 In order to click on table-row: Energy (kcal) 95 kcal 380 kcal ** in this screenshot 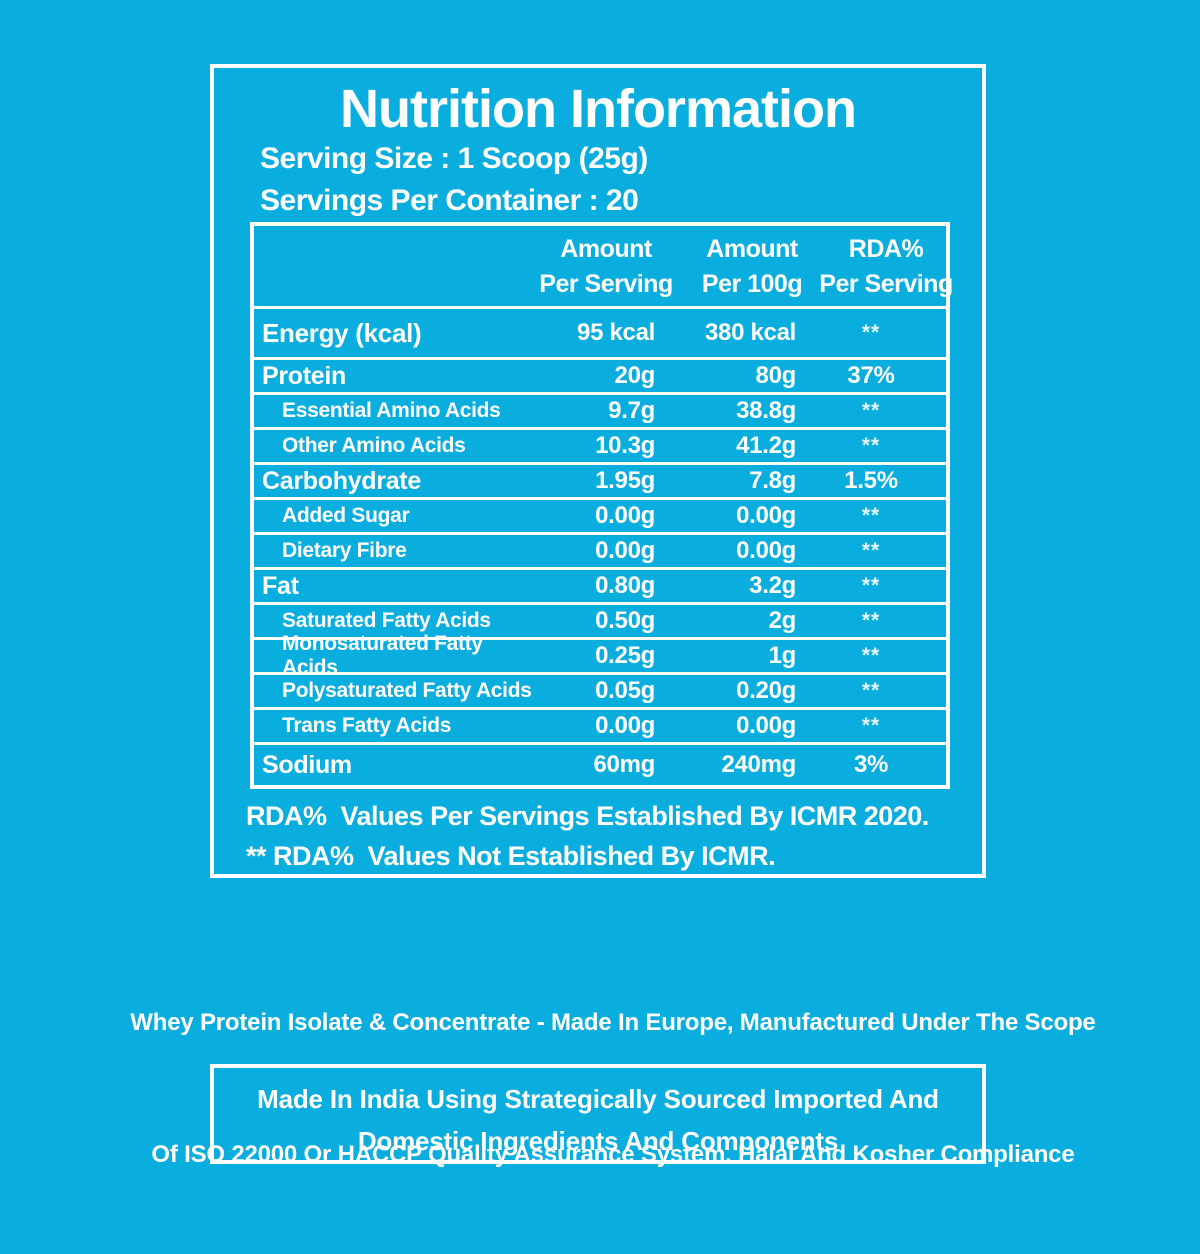, I will do `click(600, 331)`.